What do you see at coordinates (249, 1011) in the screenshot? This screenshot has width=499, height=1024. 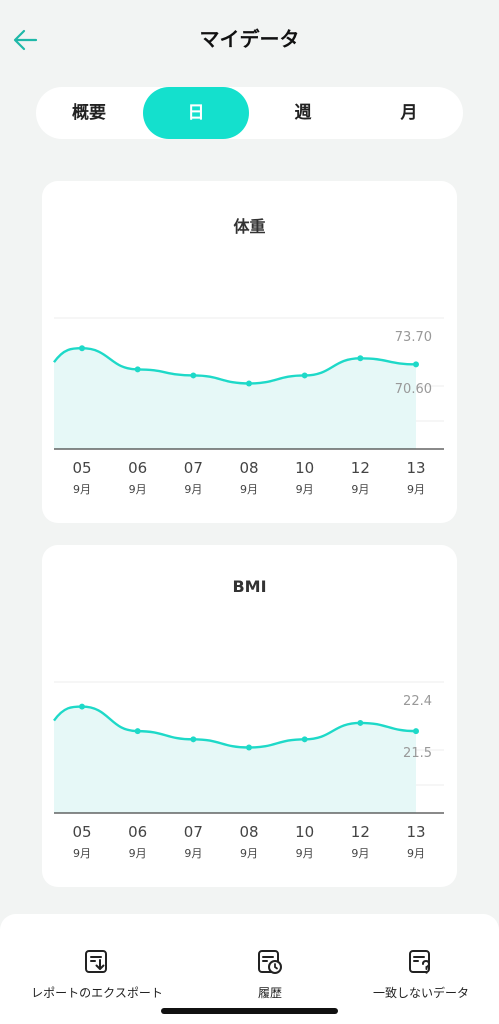 I see `home-indicator` at bounding box center [249, 1011].